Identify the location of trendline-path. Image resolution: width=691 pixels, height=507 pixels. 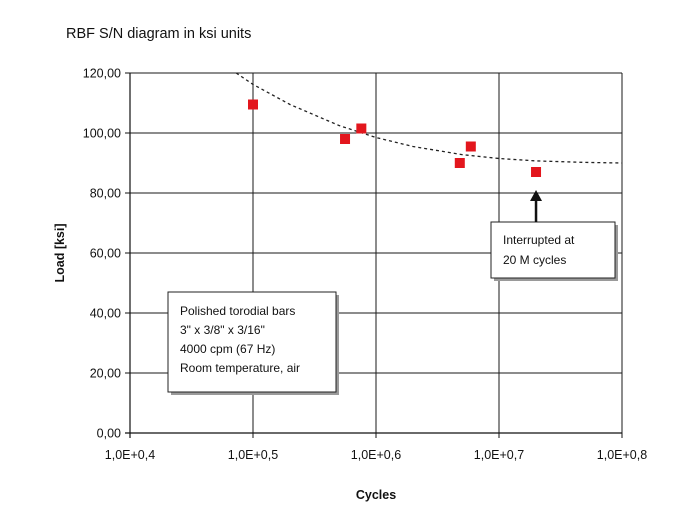
(429, 118).